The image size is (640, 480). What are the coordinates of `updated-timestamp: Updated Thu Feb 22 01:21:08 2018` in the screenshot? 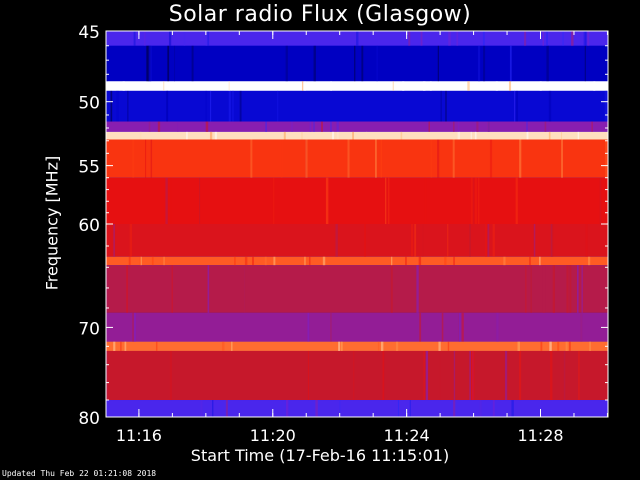 It's located at (79, 473).